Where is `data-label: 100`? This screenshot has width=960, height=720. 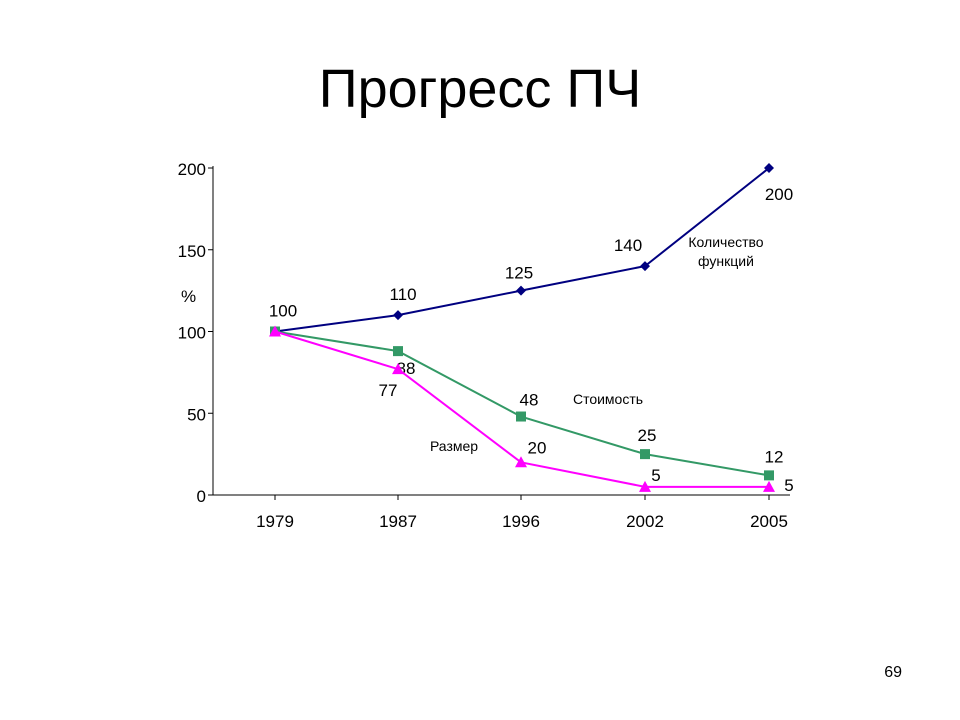
data-label: 100 is located at coordinates (283, 311).